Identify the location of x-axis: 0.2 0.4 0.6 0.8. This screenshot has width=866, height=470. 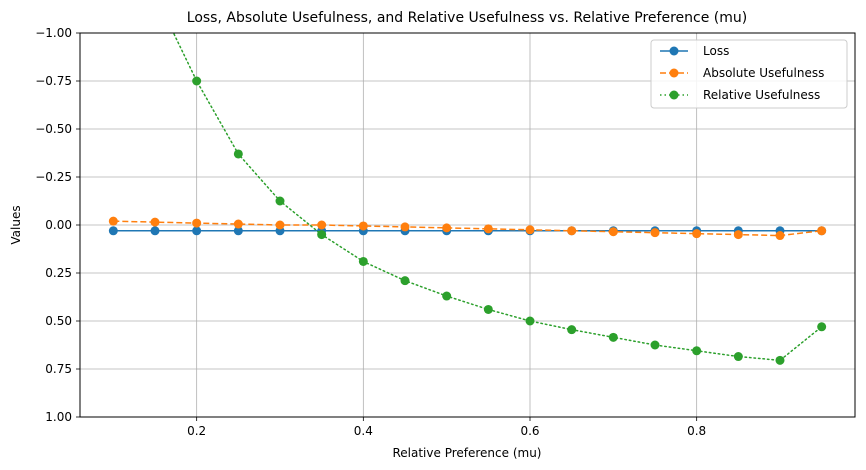
(446, 427).